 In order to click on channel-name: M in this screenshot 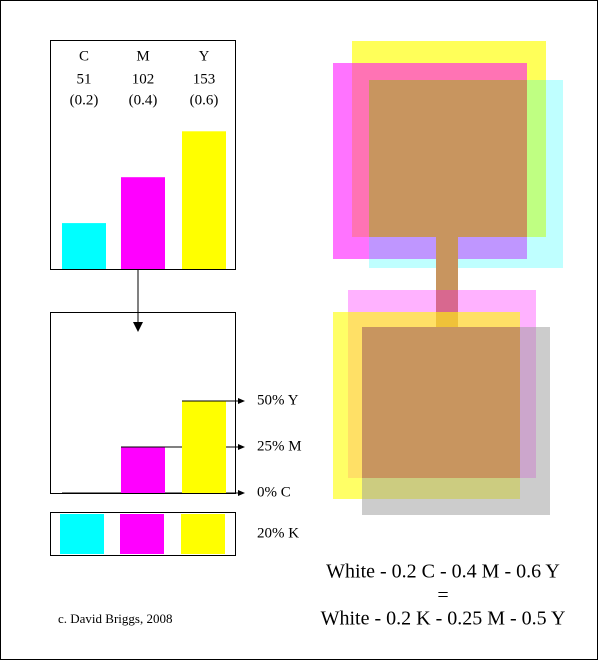, I will do `click(142, 56)`.